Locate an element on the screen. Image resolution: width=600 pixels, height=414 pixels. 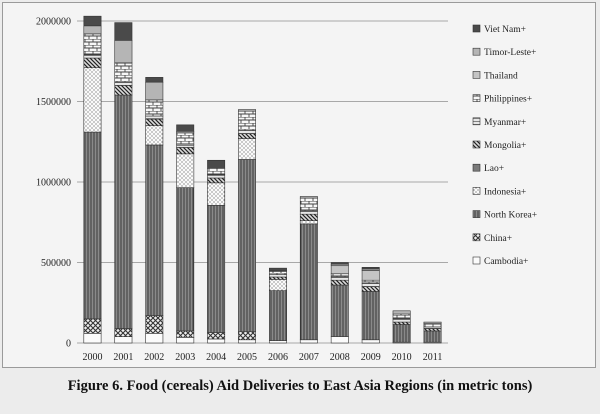
y-tick-label: 2000000 is located at coordinates (53, 22).